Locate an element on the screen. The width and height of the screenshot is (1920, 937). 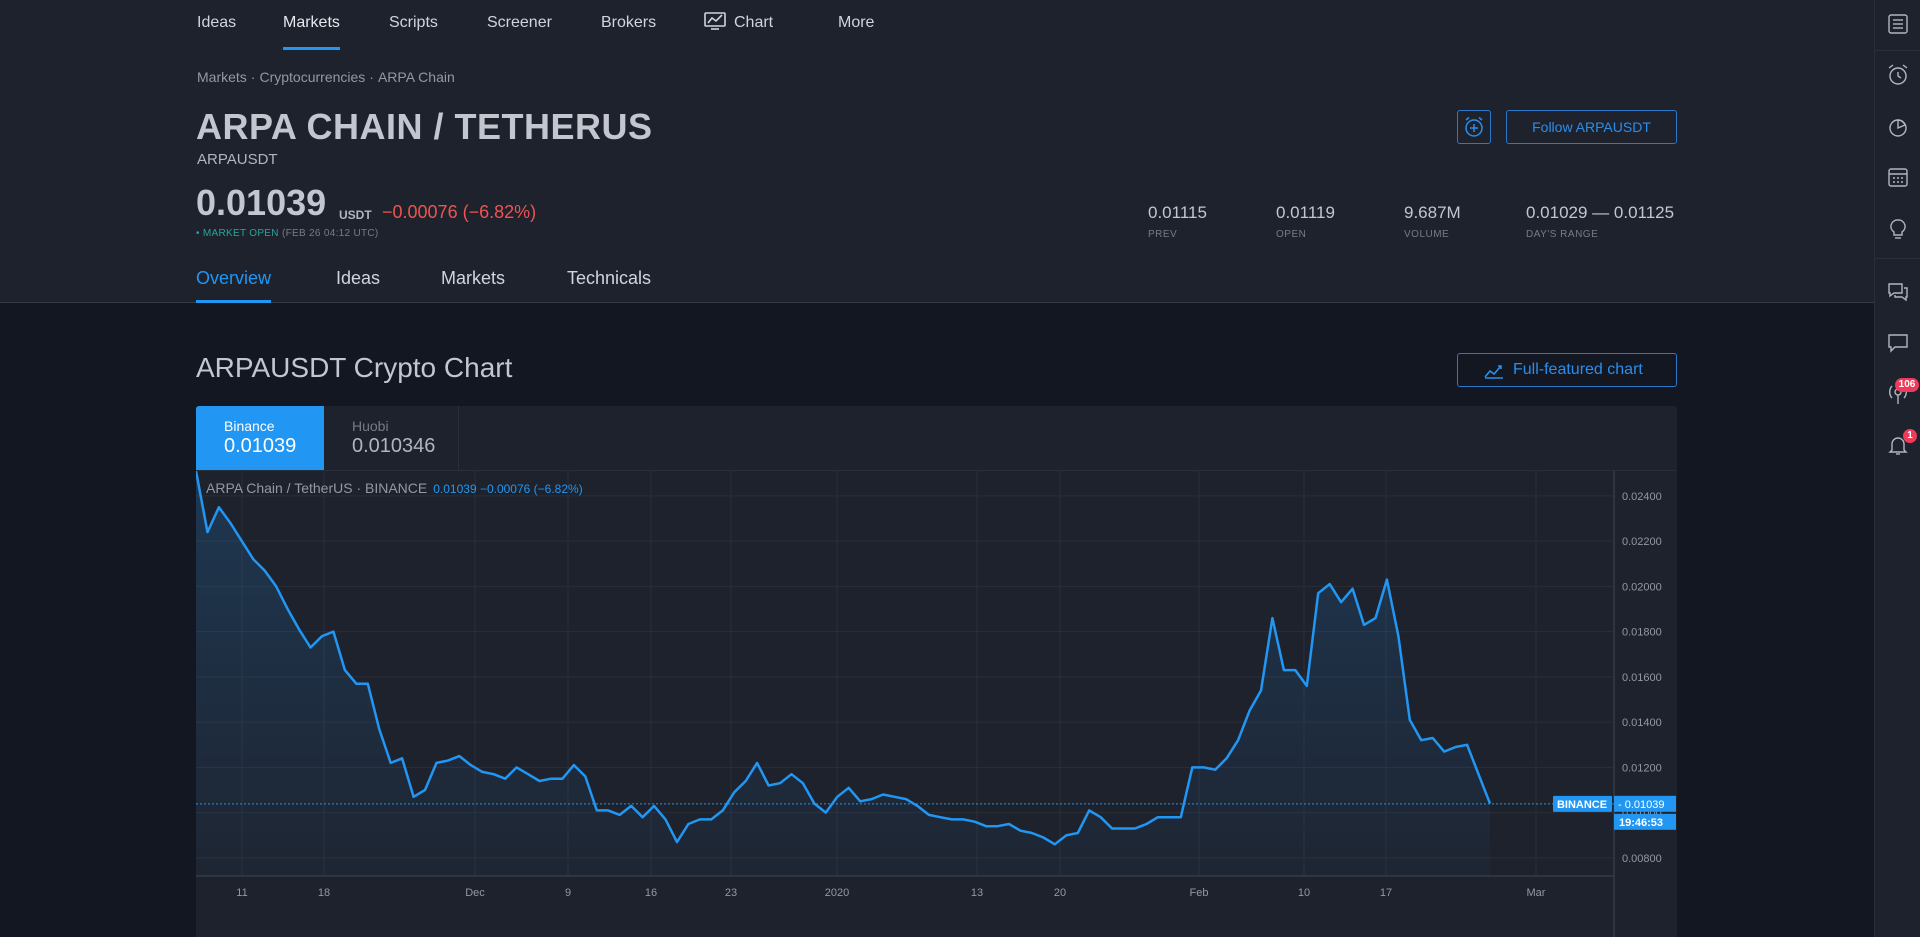
nav-scripts: Scripts is located at coordinates (413, 22).